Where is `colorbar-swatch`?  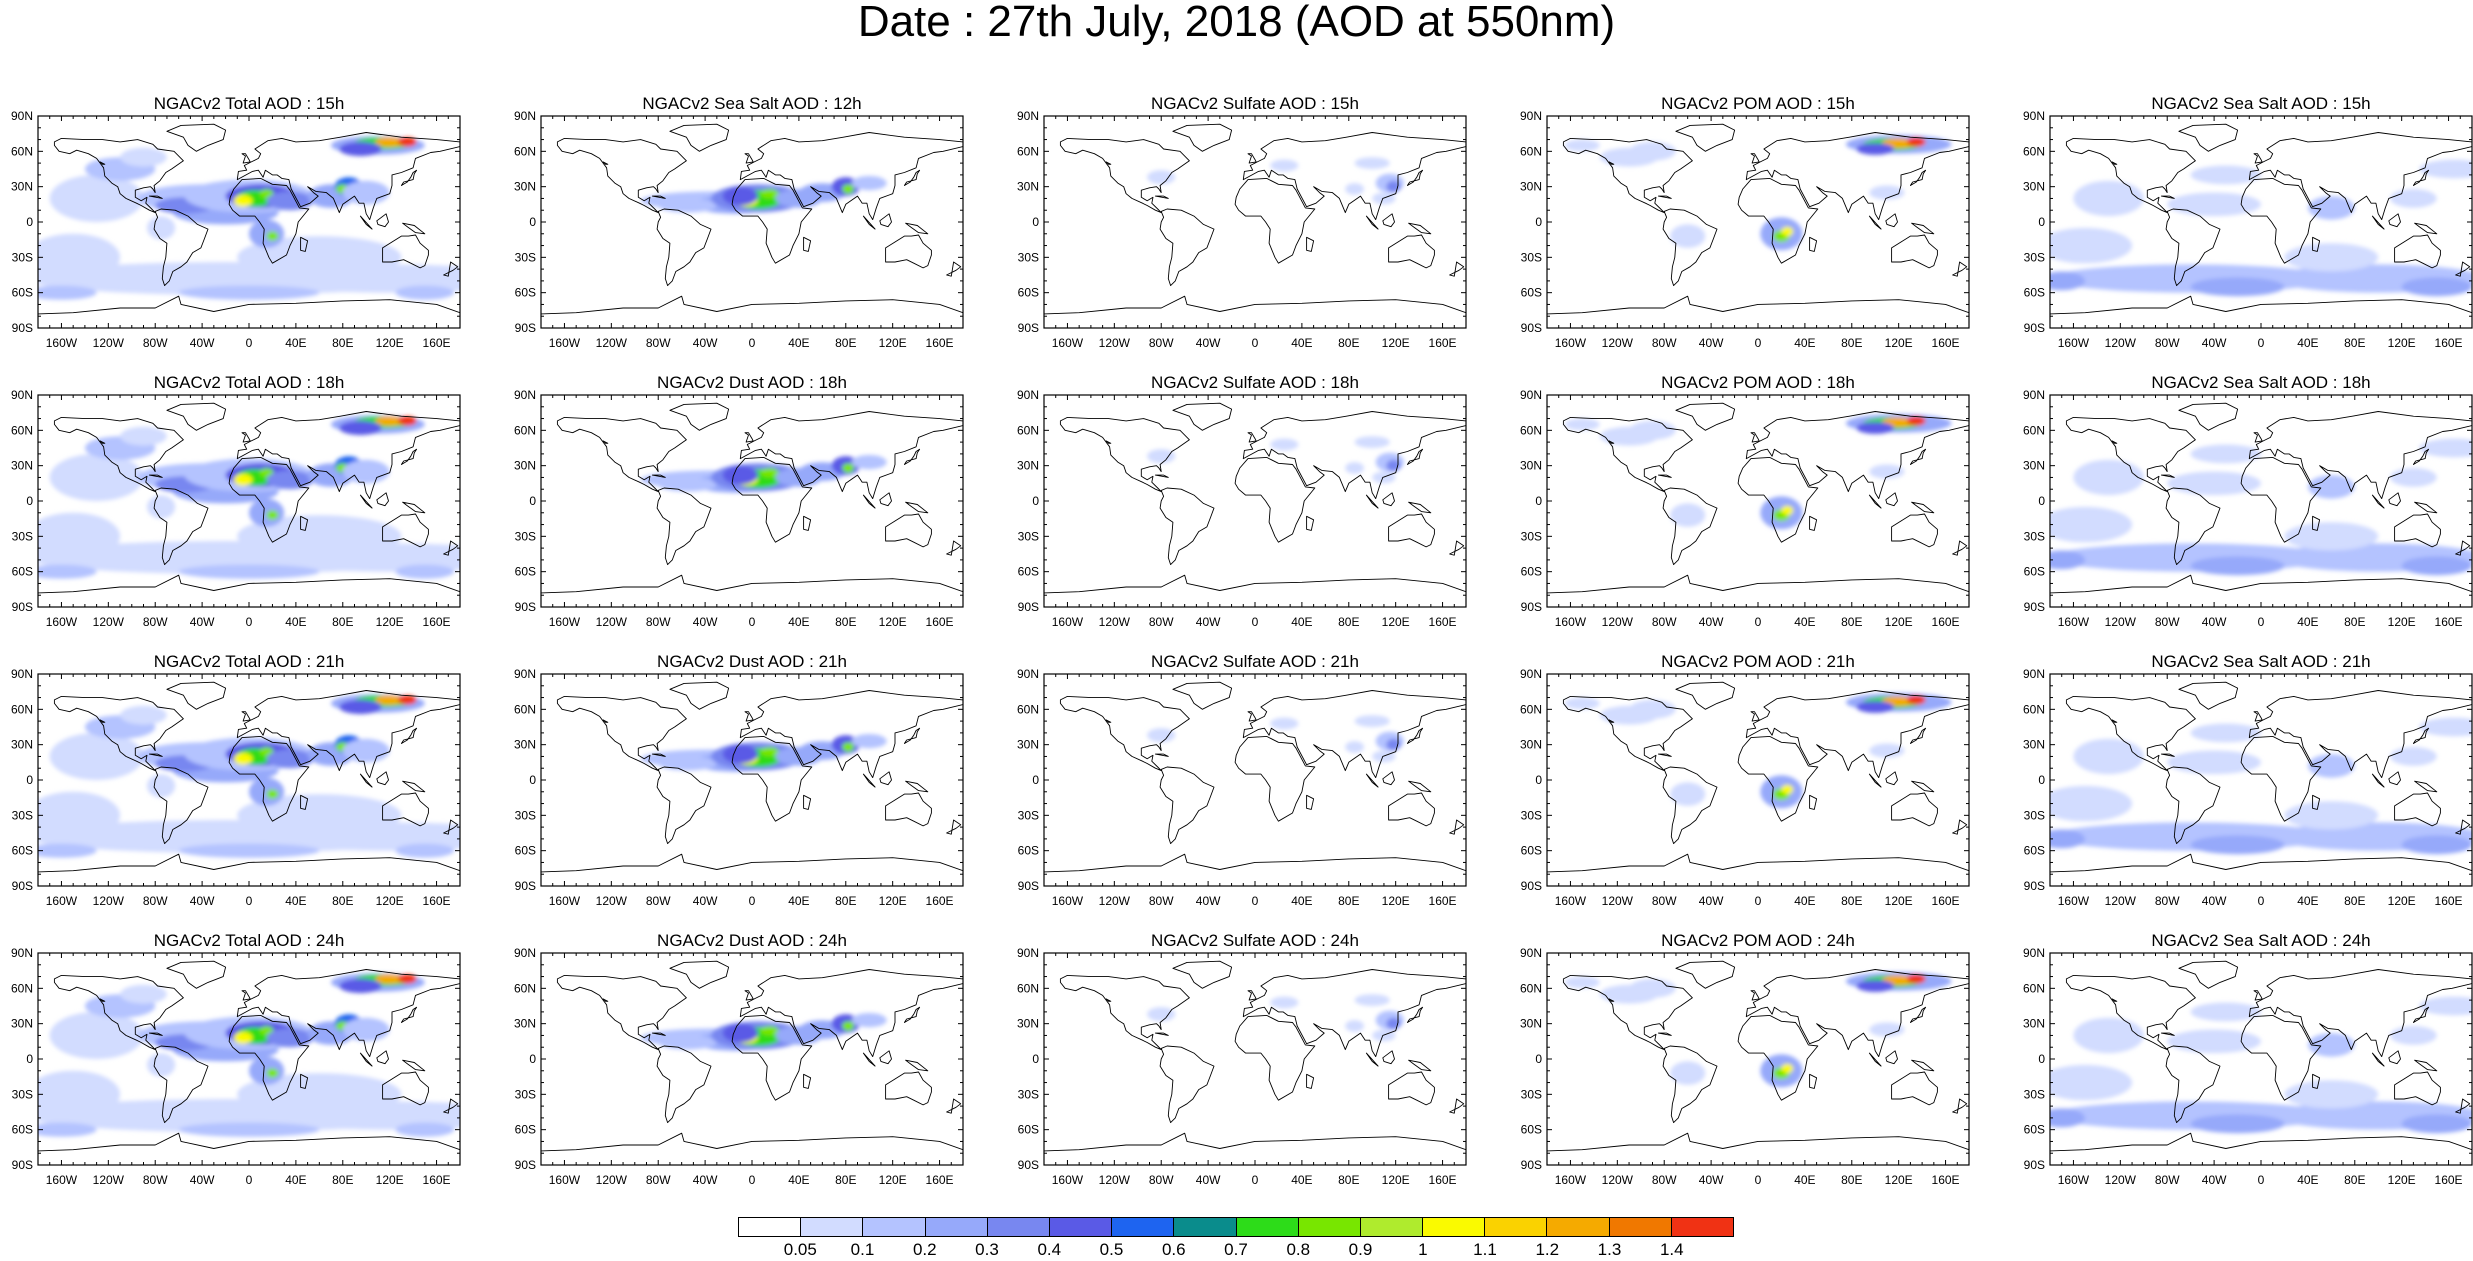
colorbar-swatch is located at coordinates (1018, 1227).